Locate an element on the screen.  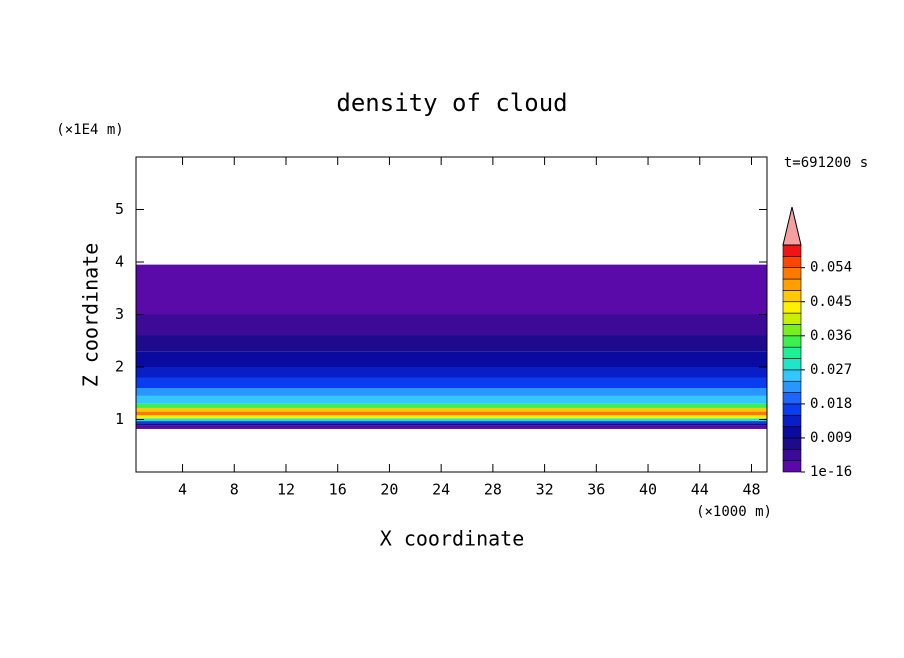
chart-title: density of cloud is located at coordinates (451, 103).